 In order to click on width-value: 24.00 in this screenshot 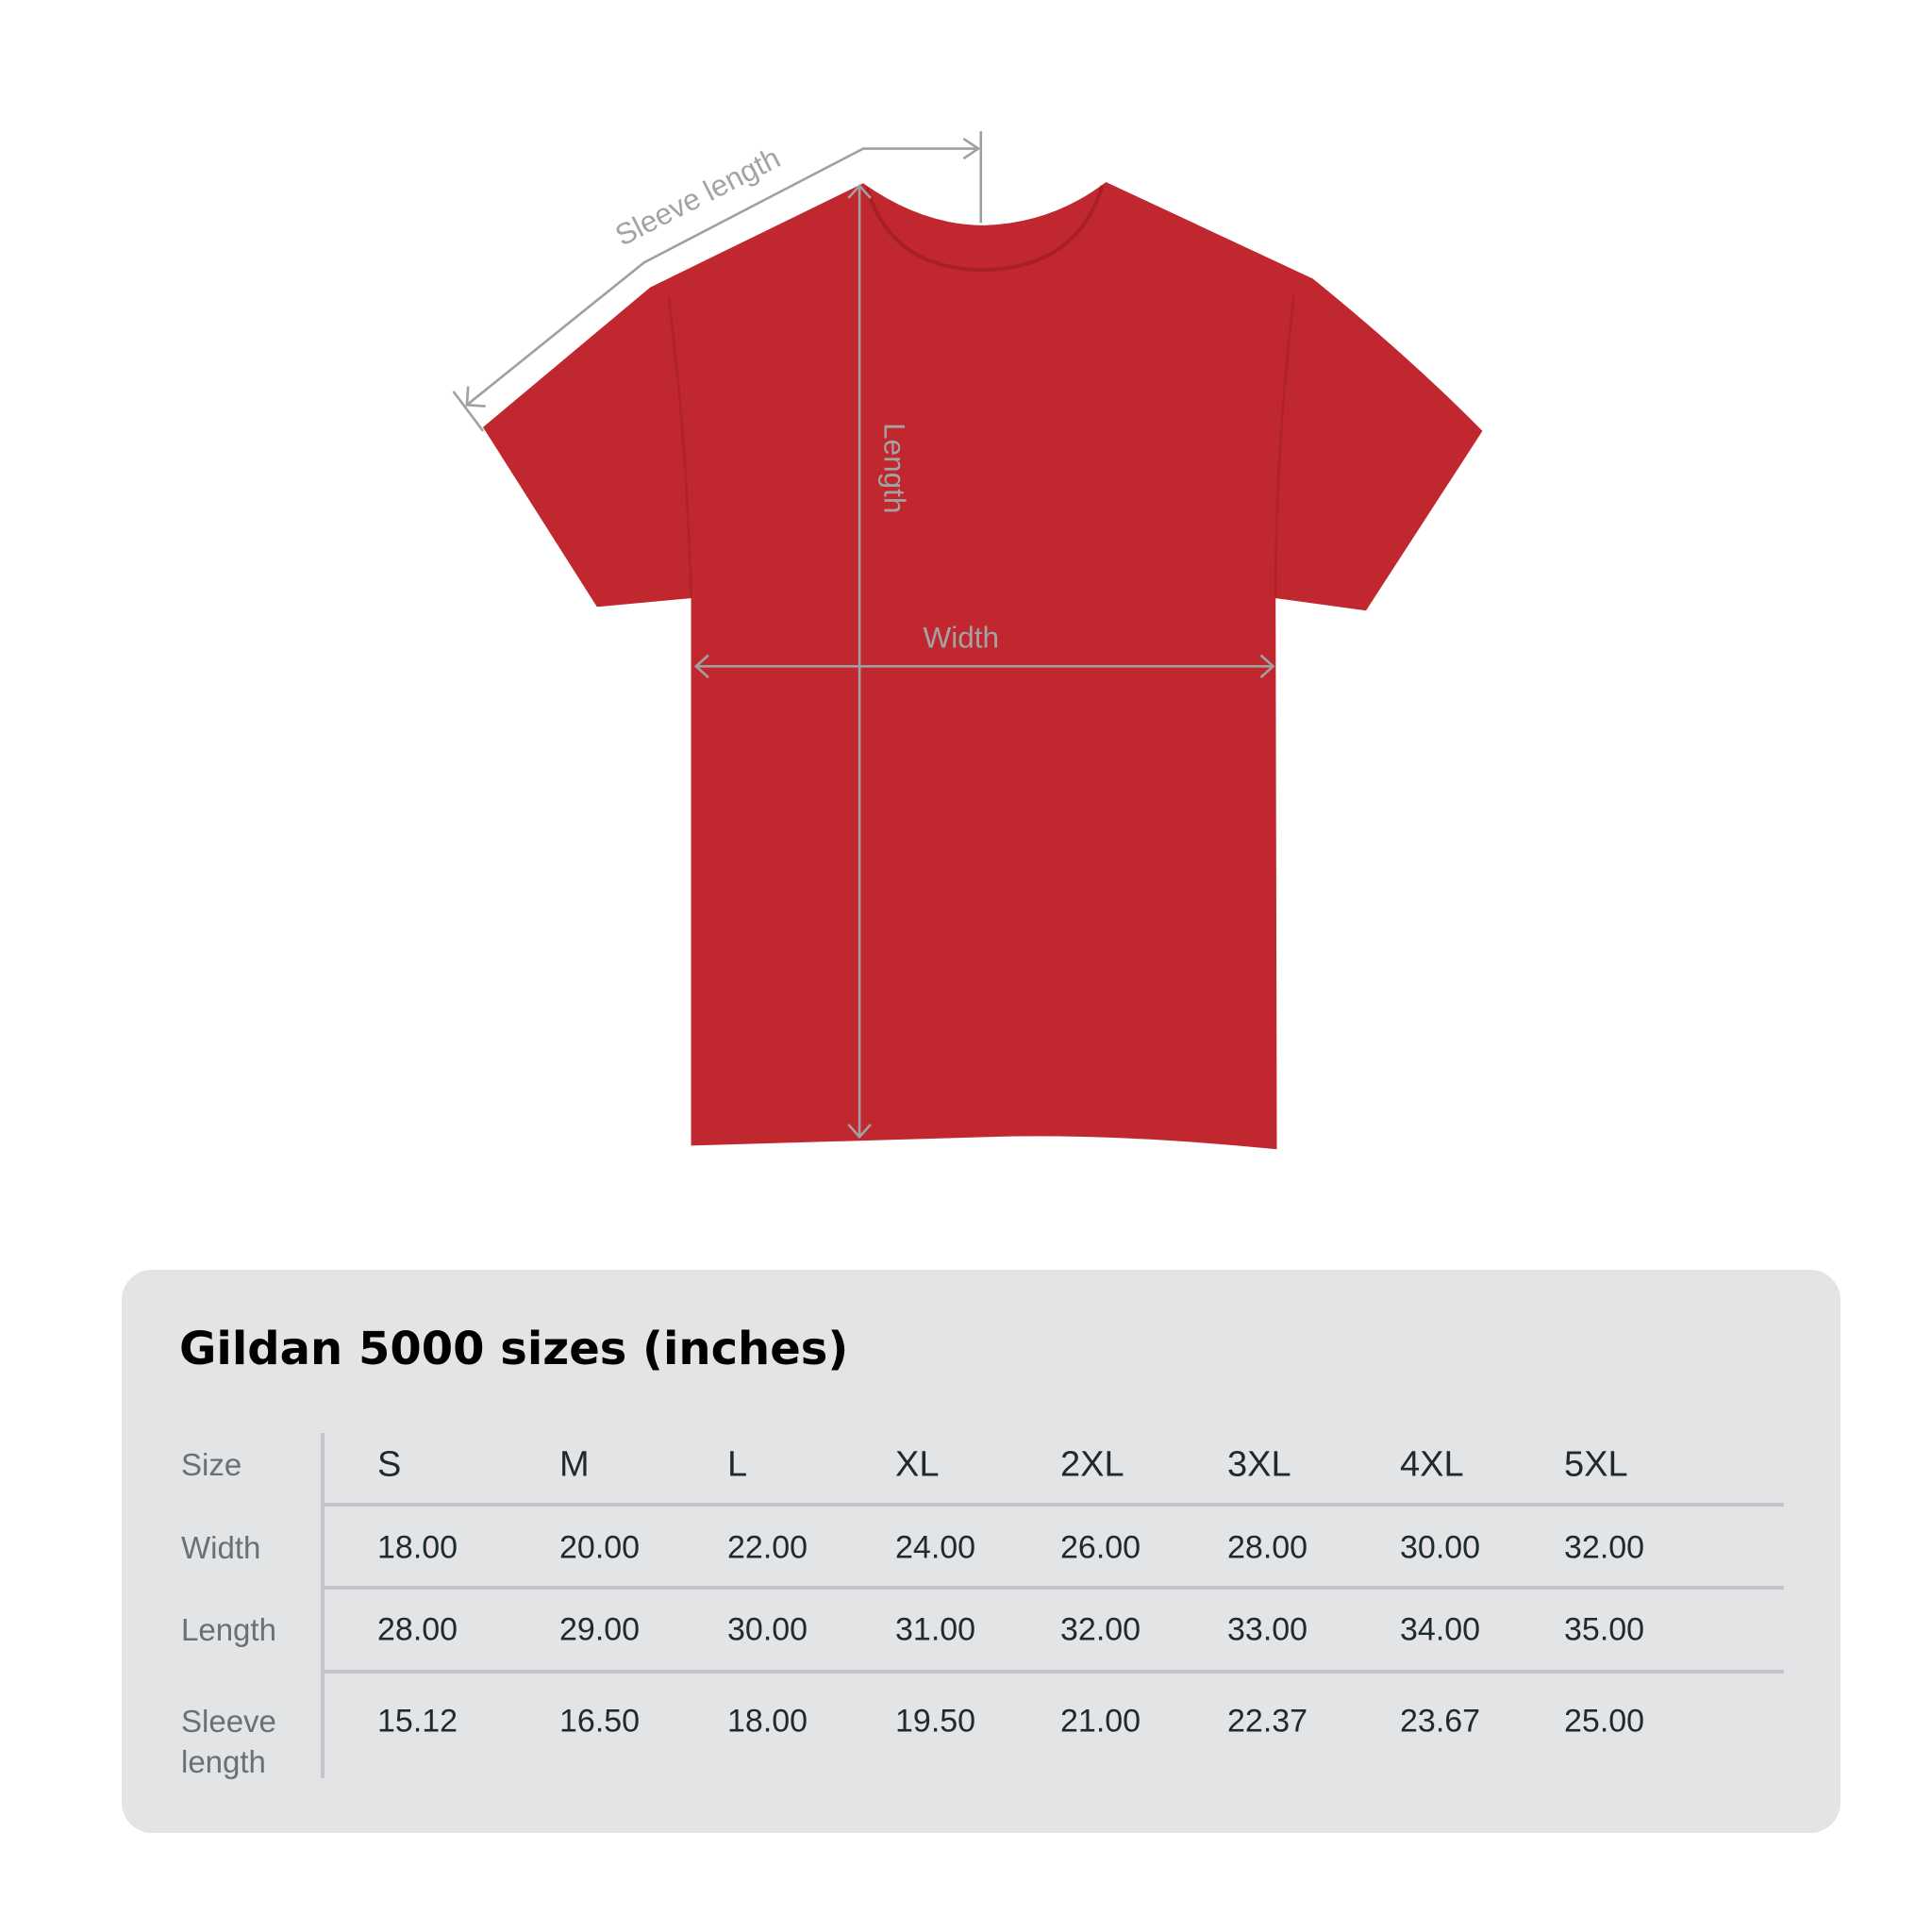, I will do `click(936, 1547)`.